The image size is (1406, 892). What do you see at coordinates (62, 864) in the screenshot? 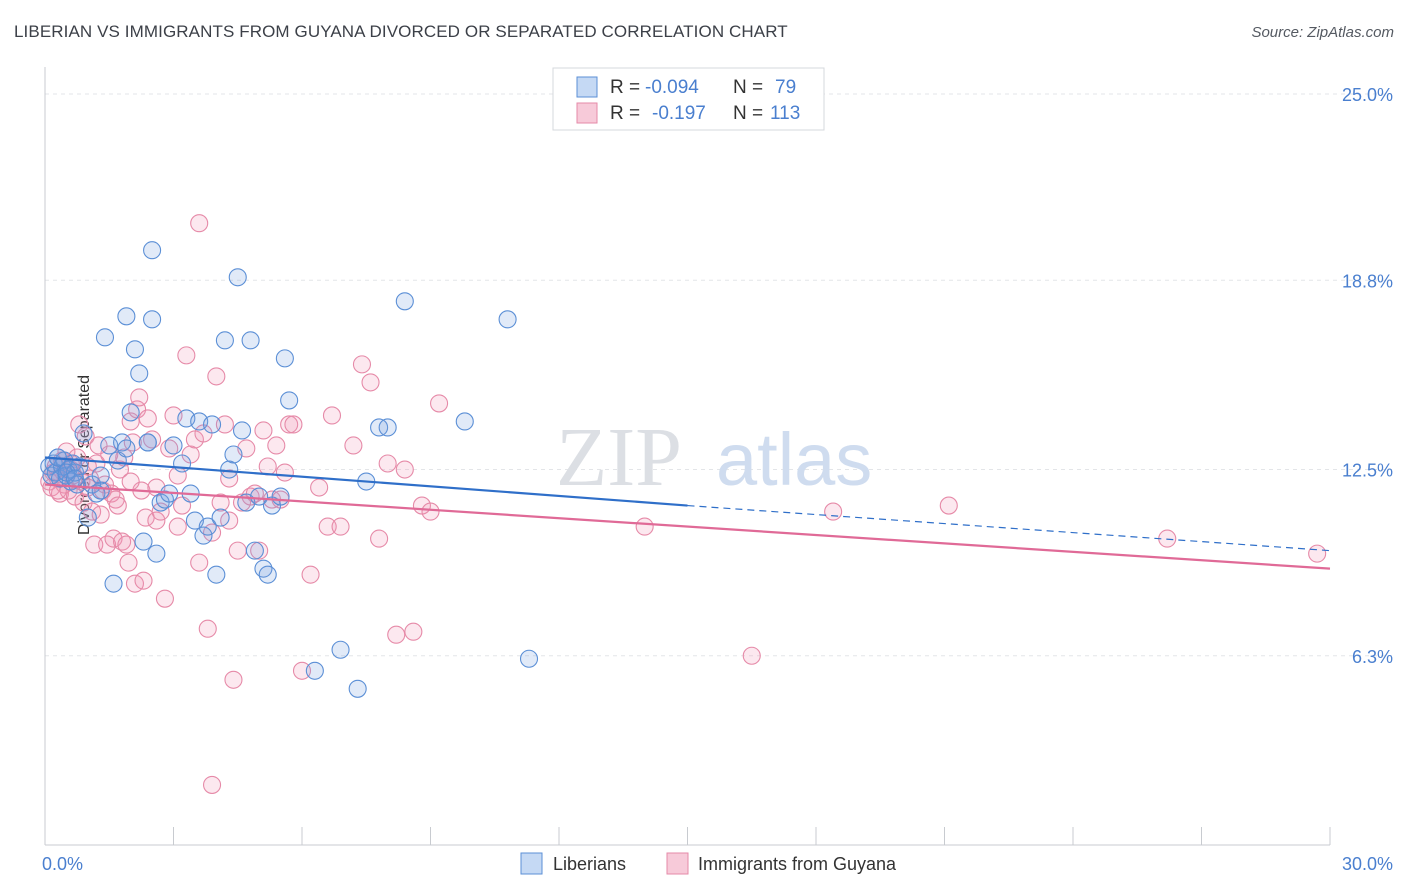
I see `x-tick-label-0: 0.0%` at bounding box center [62, 864].